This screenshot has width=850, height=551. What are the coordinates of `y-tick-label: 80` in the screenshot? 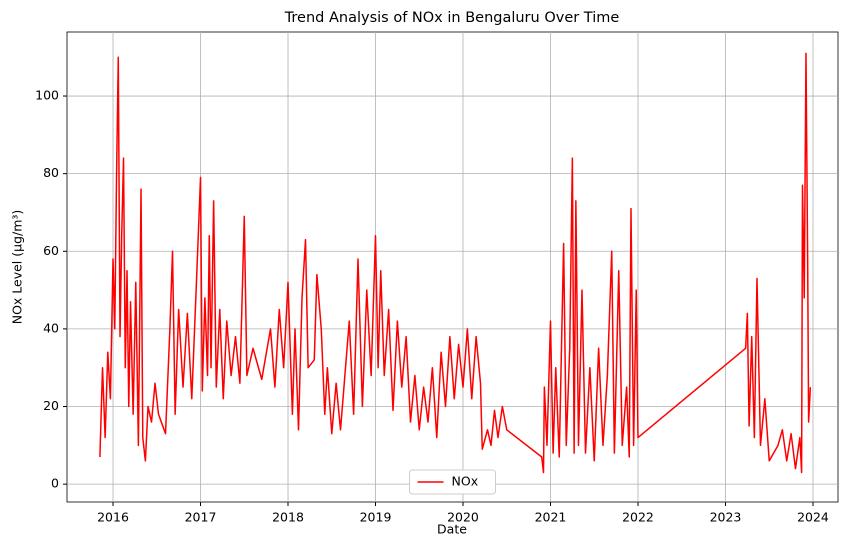 It's located at (51, 172).